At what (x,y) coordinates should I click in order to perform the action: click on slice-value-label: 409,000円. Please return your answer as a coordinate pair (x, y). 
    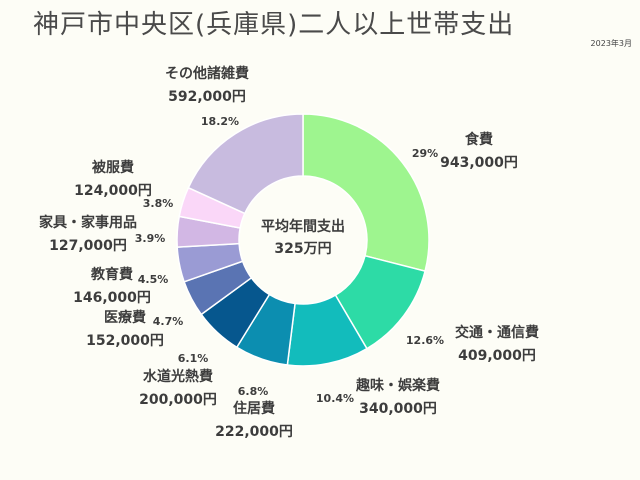
    Looking at the image, I should click on (497, 356).